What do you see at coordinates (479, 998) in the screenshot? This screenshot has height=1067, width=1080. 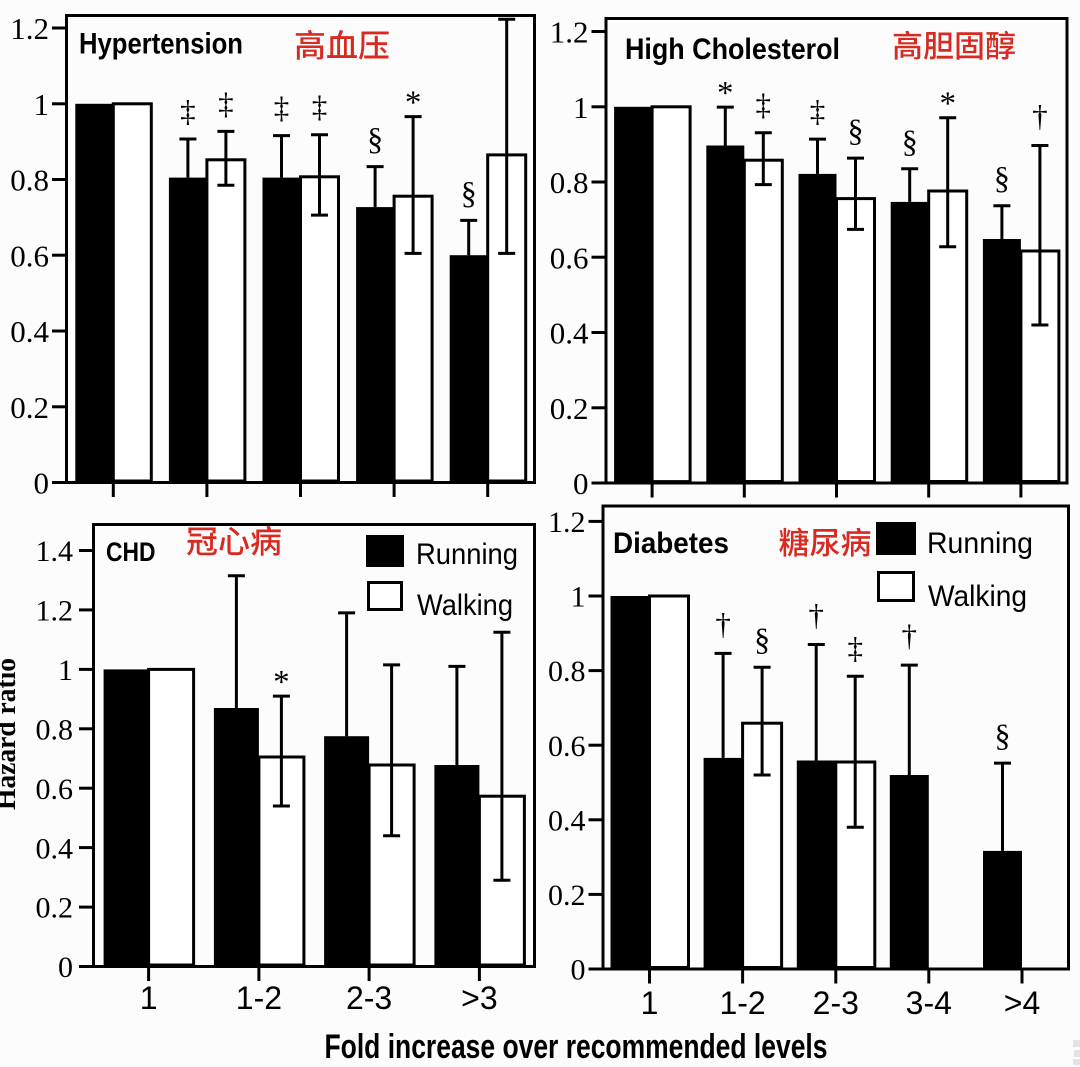 I see `svg-text: >3` at bounding box center [479, 998].